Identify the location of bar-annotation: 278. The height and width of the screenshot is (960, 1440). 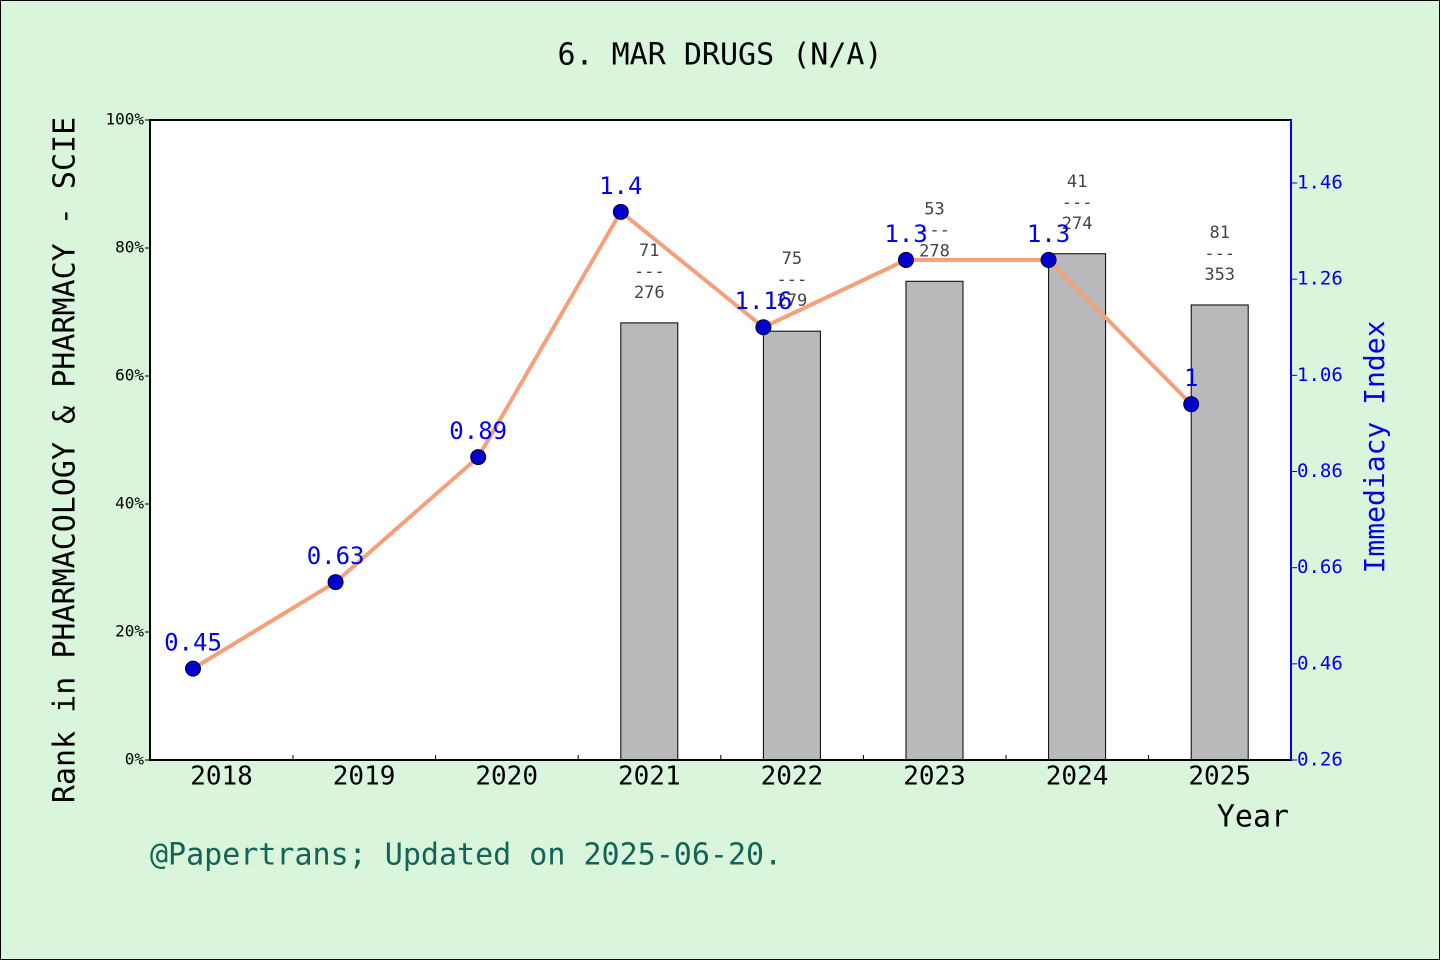
(934, 251).